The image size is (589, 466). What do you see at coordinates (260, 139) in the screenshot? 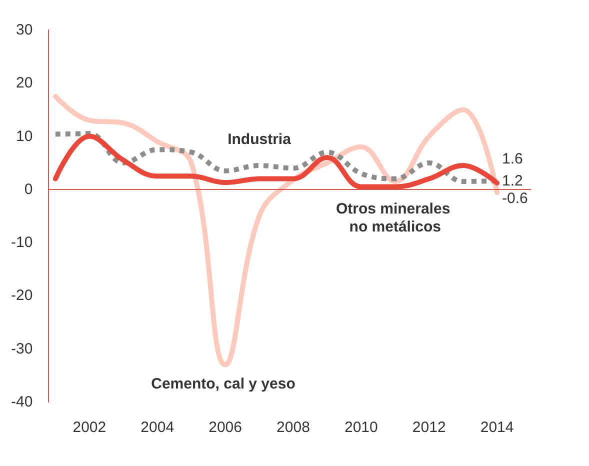
I see `series-label: Industria` at bounding box center [260, 139].